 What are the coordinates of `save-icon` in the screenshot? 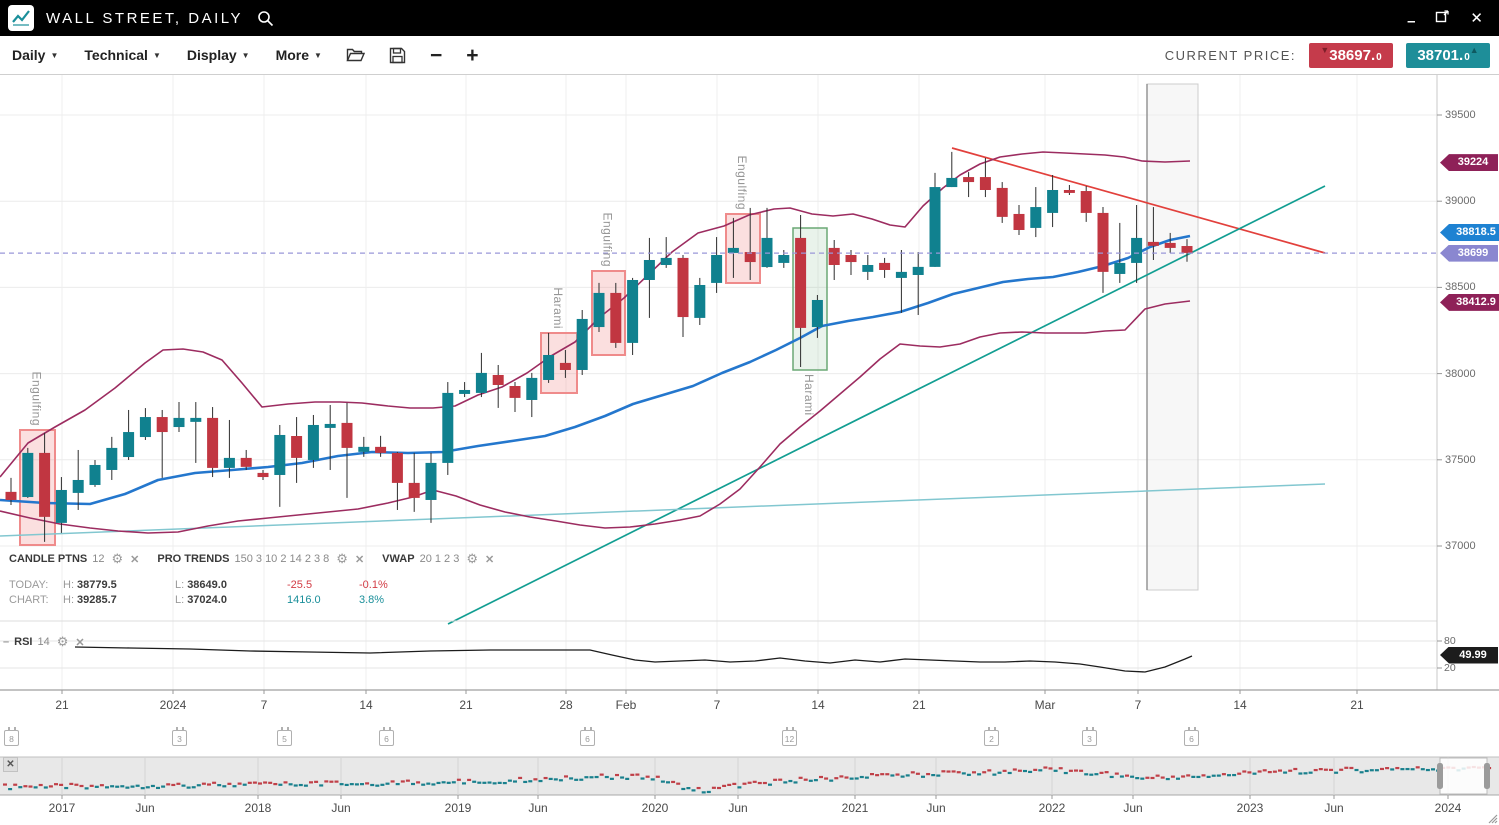 It's located at (397, 55).